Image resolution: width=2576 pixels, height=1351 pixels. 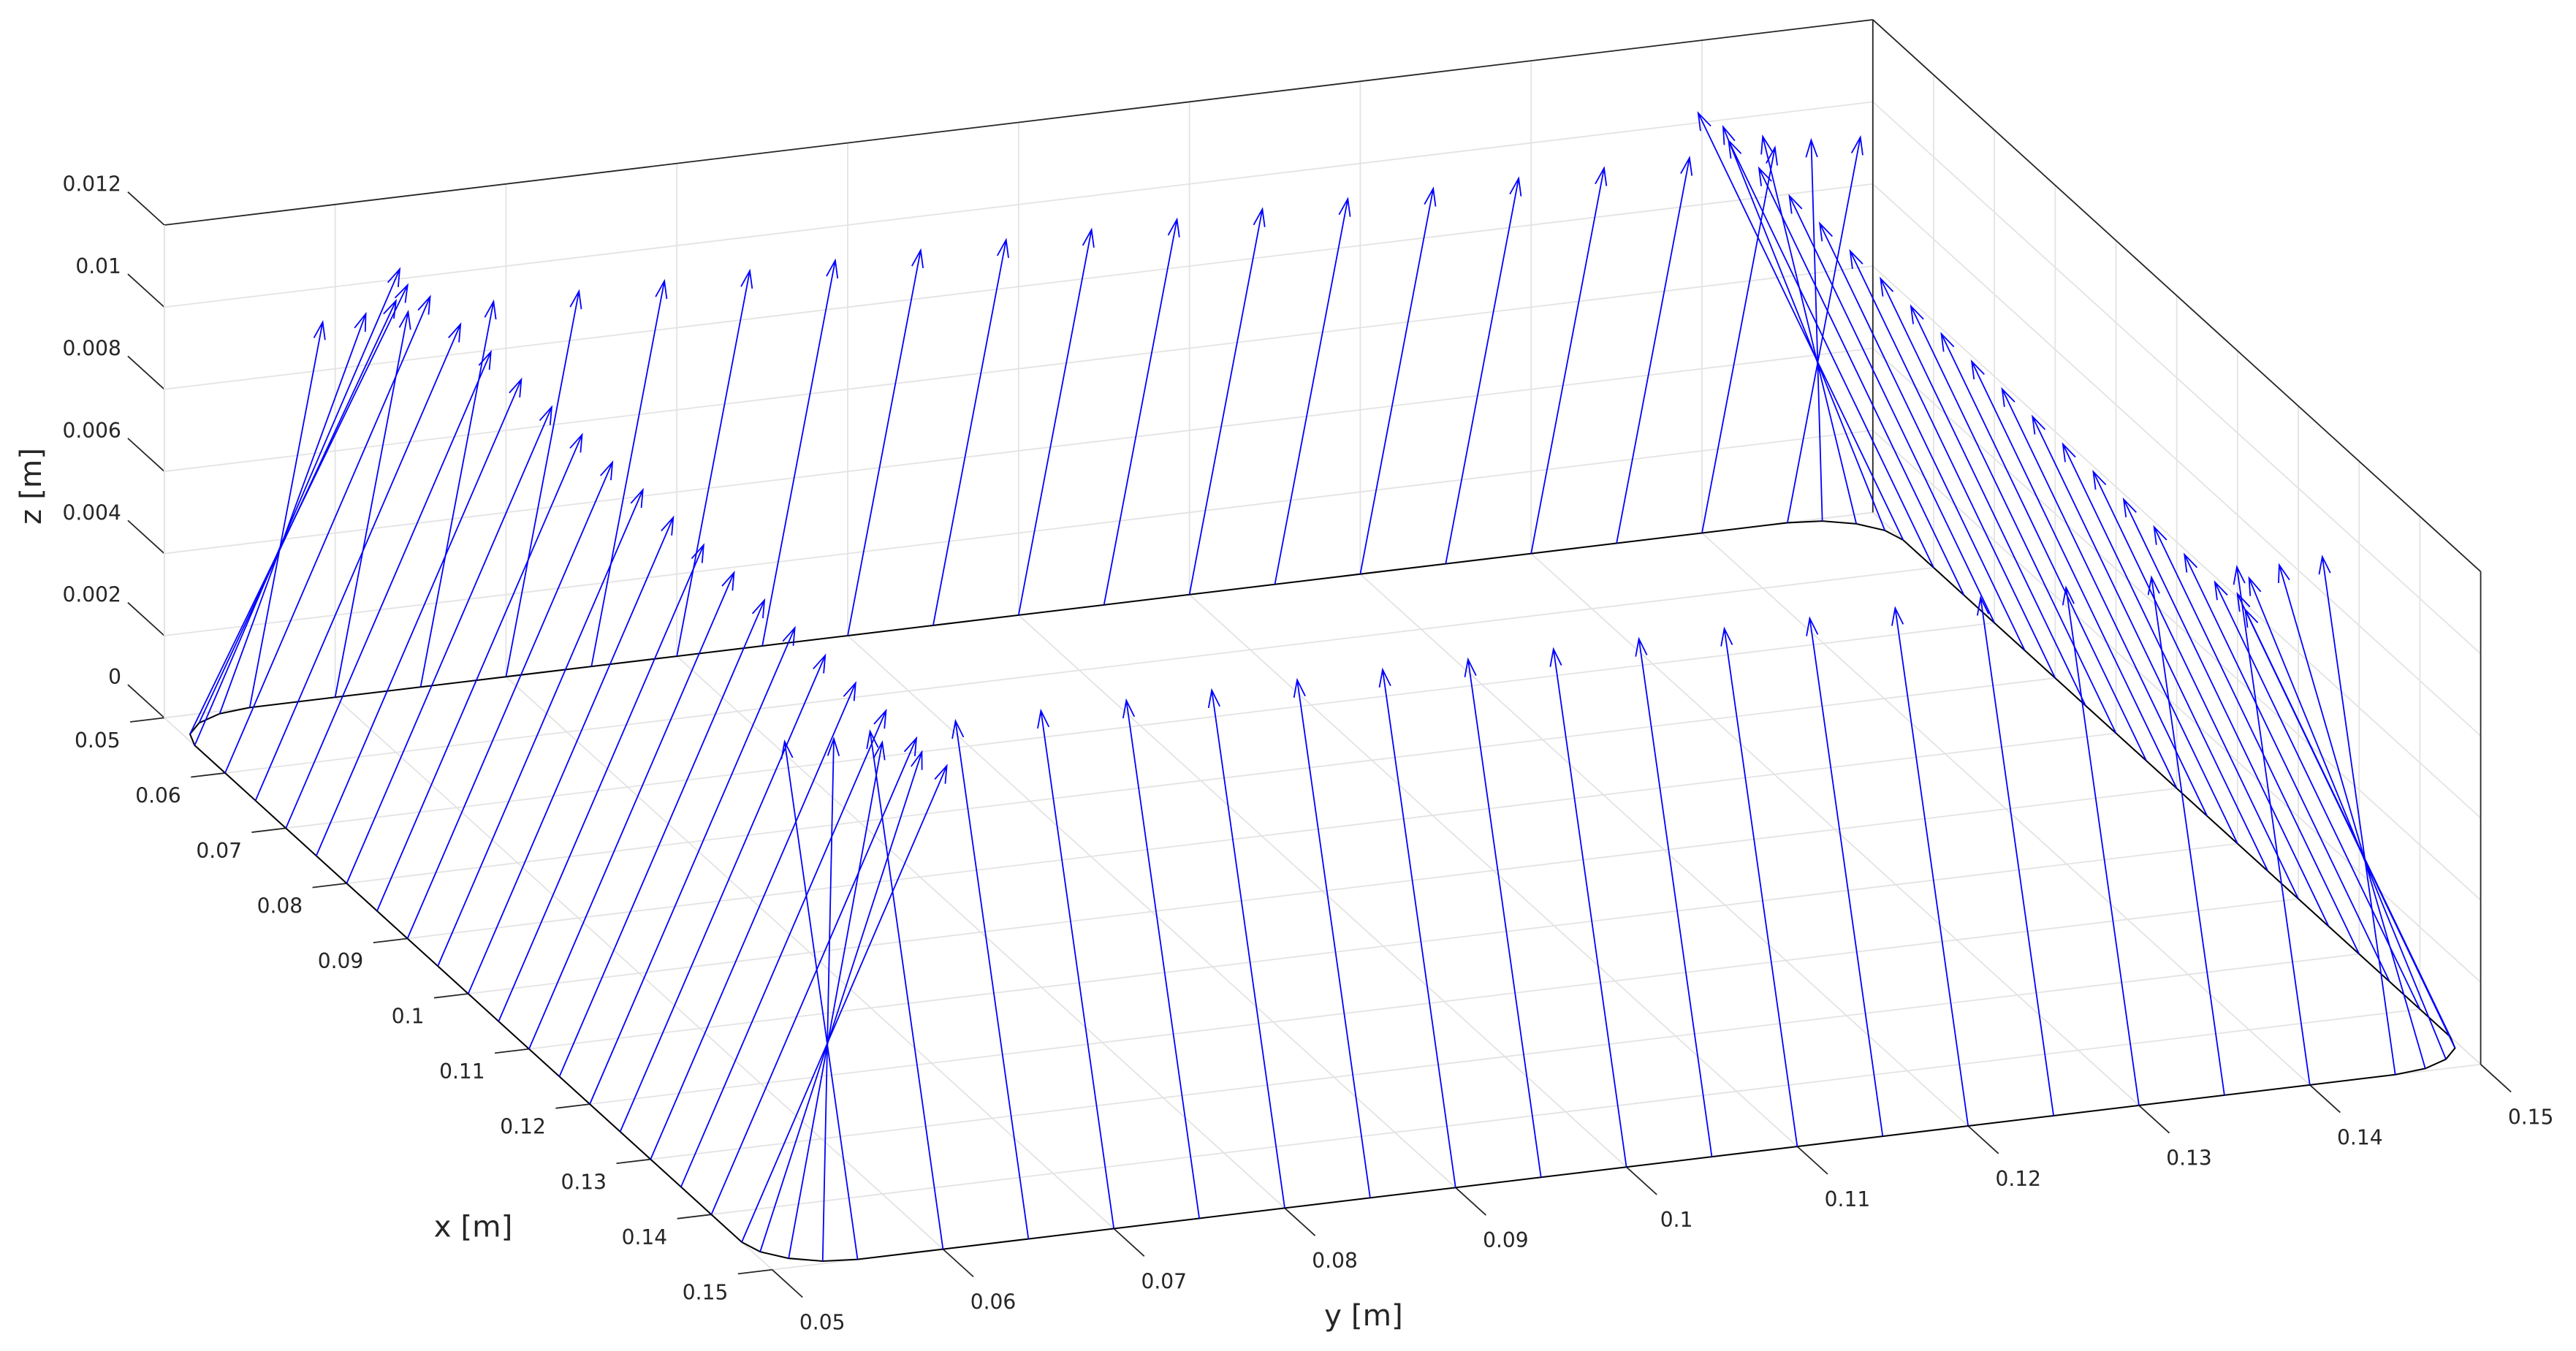 I want to click on y-tick-label: 0.06, so click(x=993, y=1302).